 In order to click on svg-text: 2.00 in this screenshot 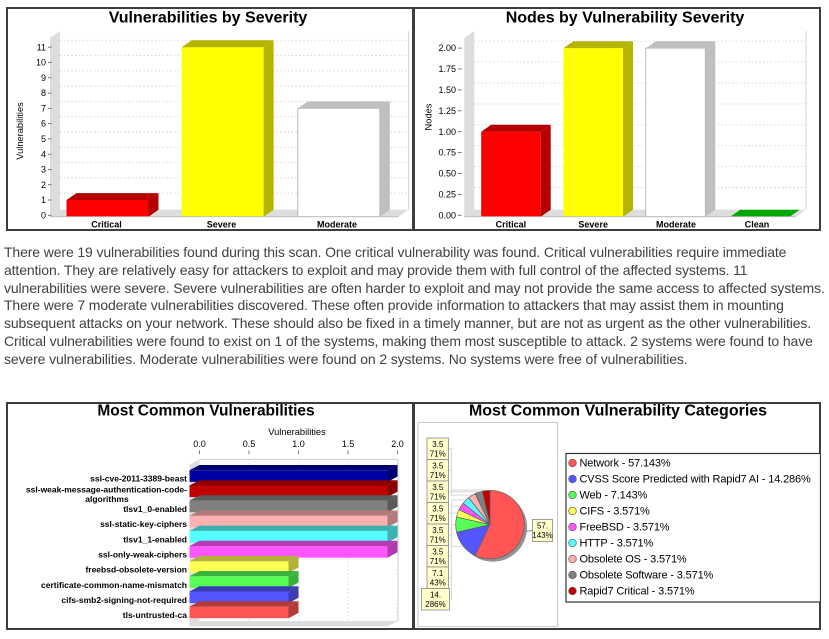, I will do `click(447, 48)`.